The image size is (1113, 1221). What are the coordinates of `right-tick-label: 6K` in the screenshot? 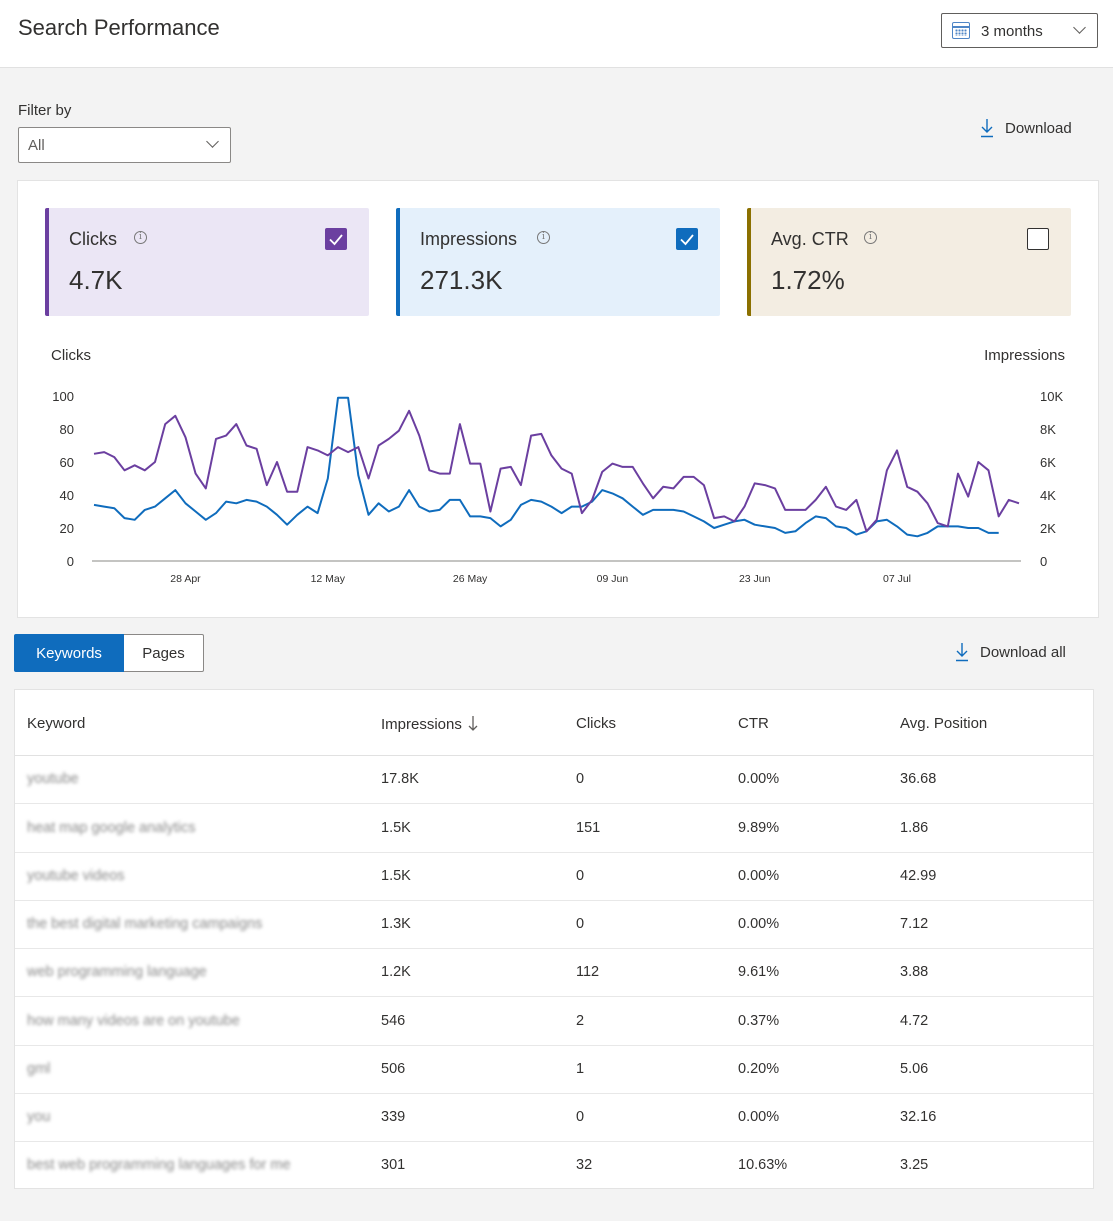 It's located at (1048, 462).